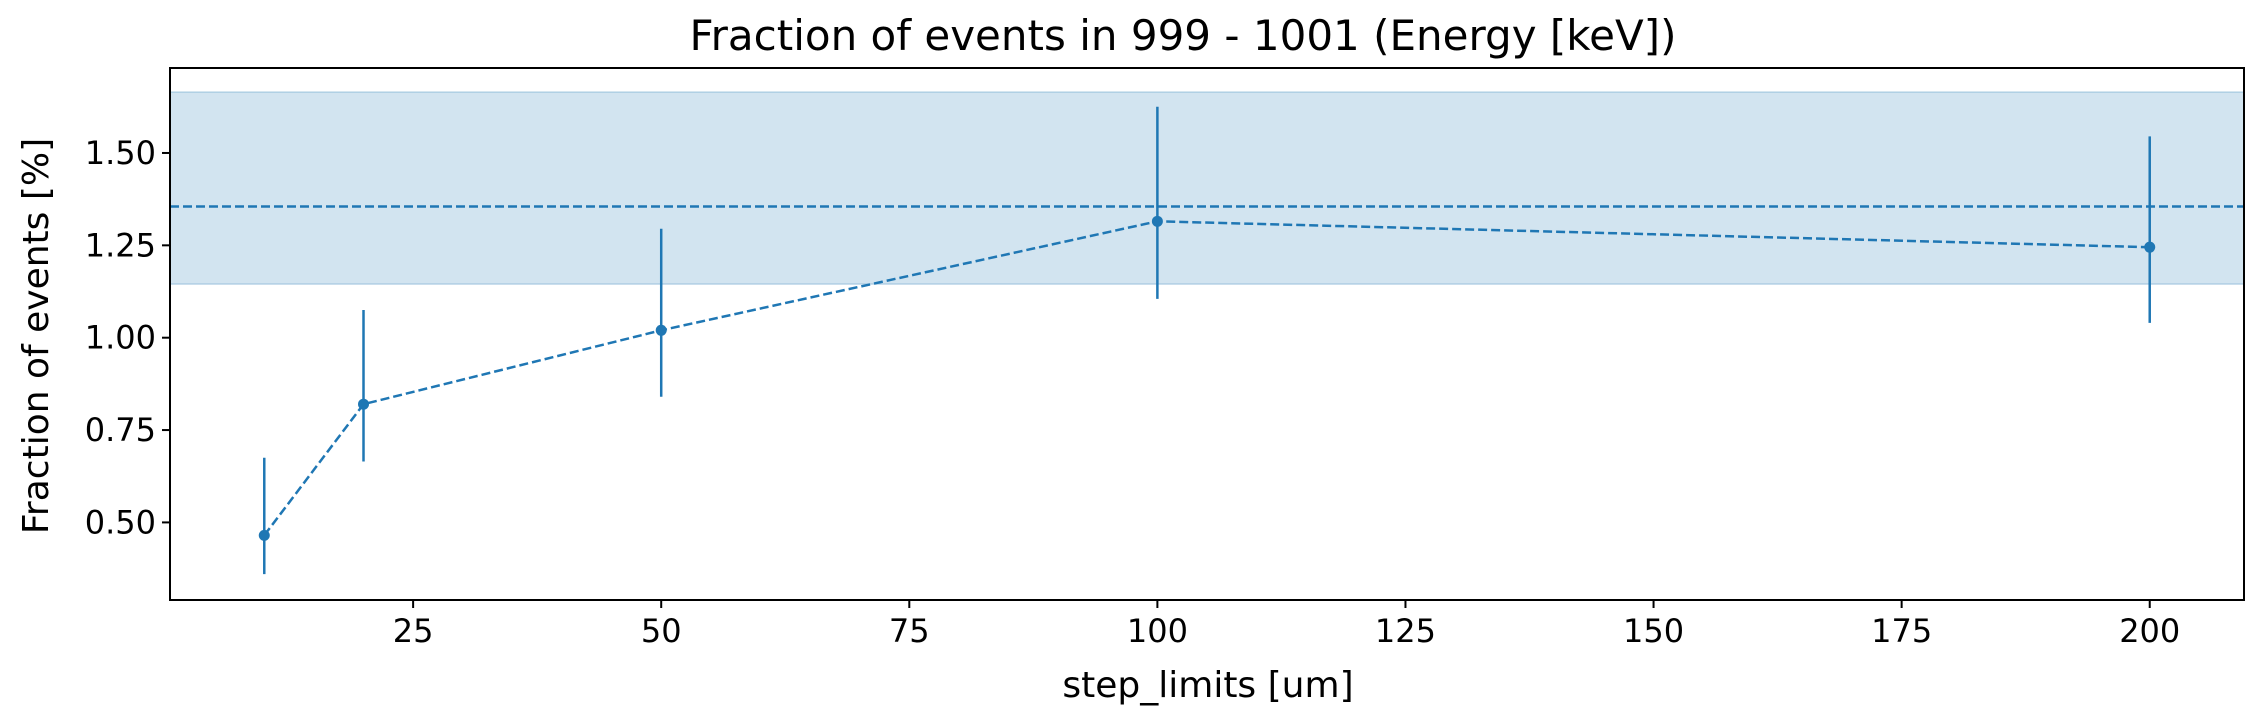 This screenshot has width=2261, height=725. Describe the element at coordinates (1405, 631) in the screenshot. I see `x-tick-label: 125` at that location.